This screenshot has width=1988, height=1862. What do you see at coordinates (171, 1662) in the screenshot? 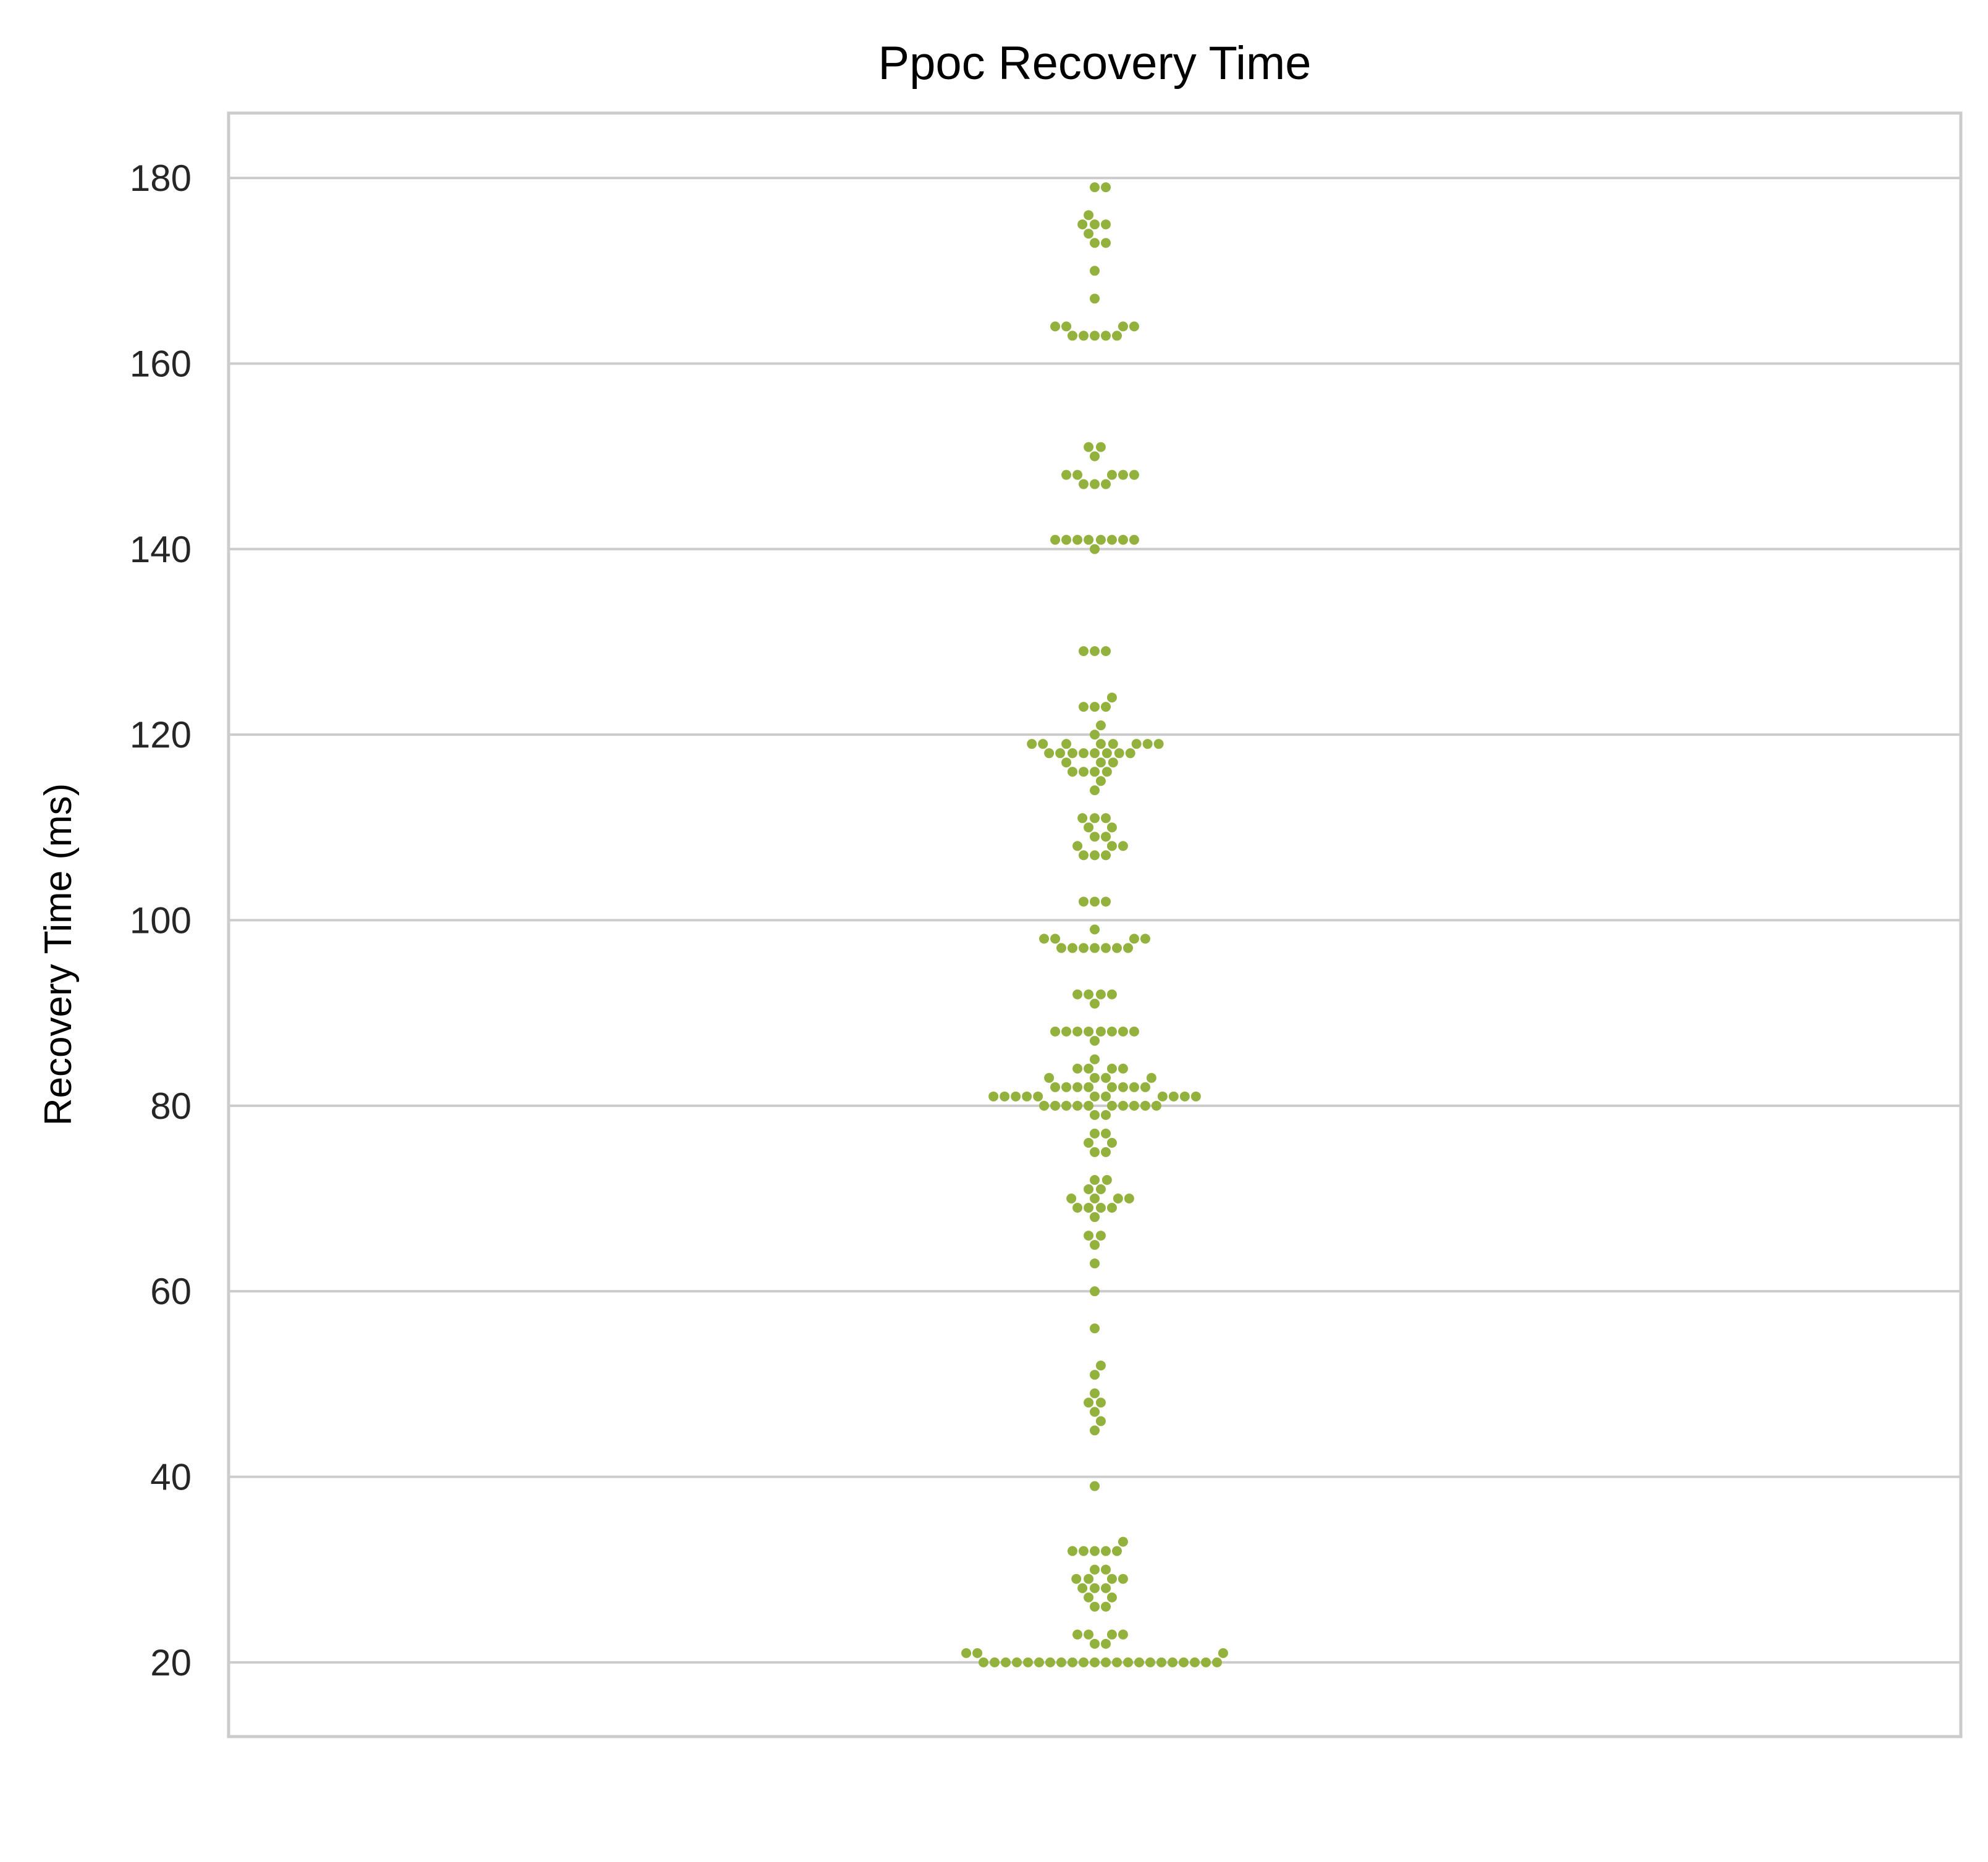
I see `y-tick-label: 20` at bounding box center [171, 1662].